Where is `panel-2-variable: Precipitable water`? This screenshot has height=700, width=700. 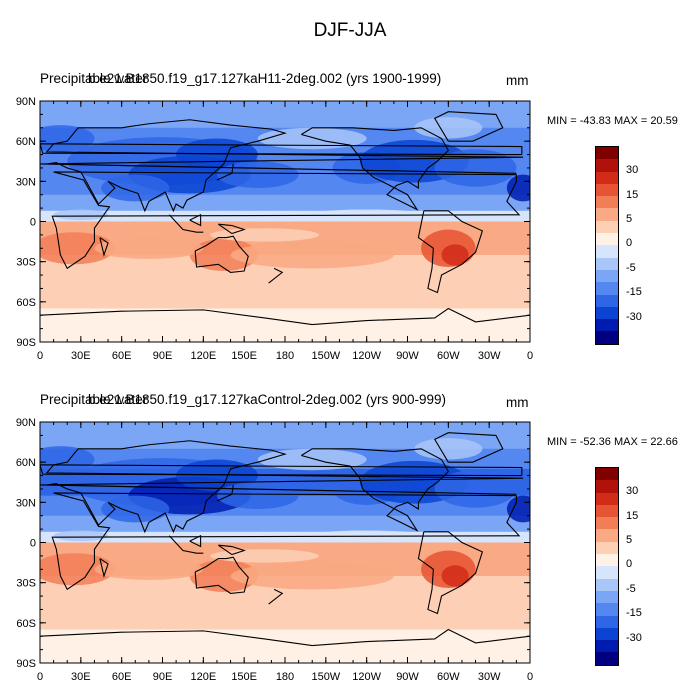 panel-2-variable: Precipitable water is located at coordinates (94, 399).